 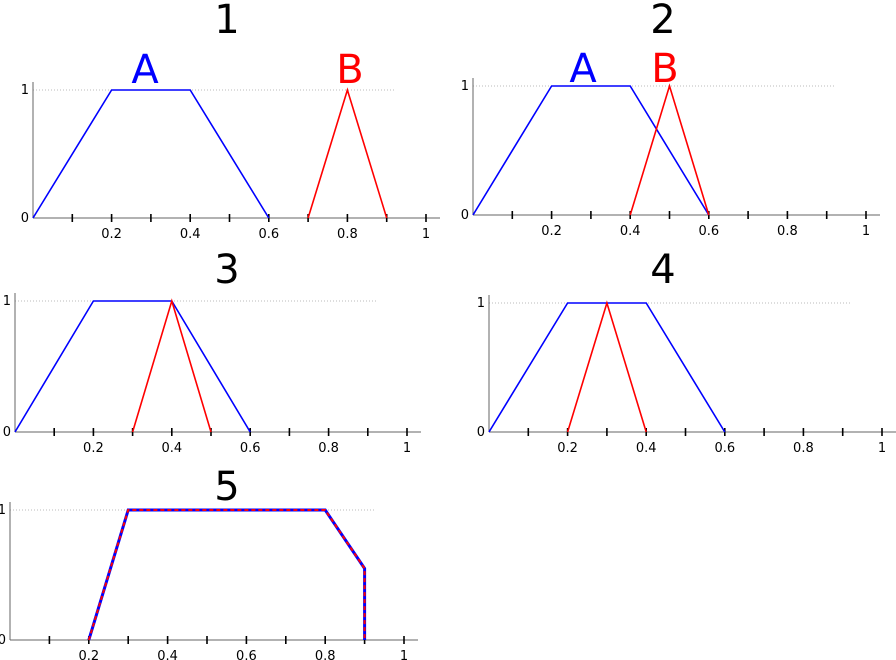 I want to click on panel-title: 1, so click(x=226, y=21).